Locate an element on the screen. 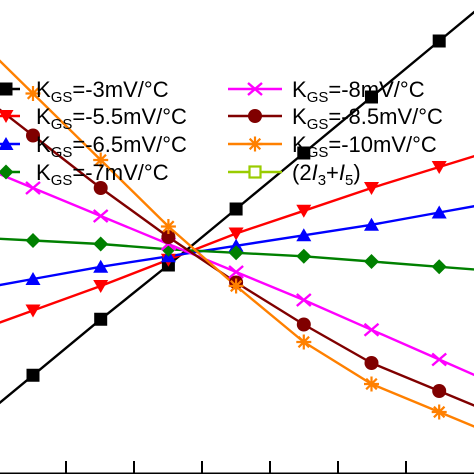 The image size is (474, 474). legend-swatch-marker-k8 is located at coordinates (255, 89).